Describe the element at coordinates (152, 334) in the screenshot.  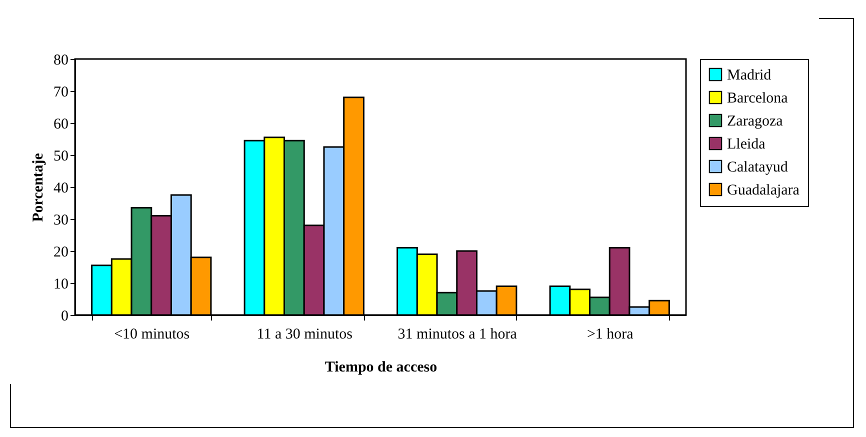
I see `x-tick-label: <10 minutos` at that location.